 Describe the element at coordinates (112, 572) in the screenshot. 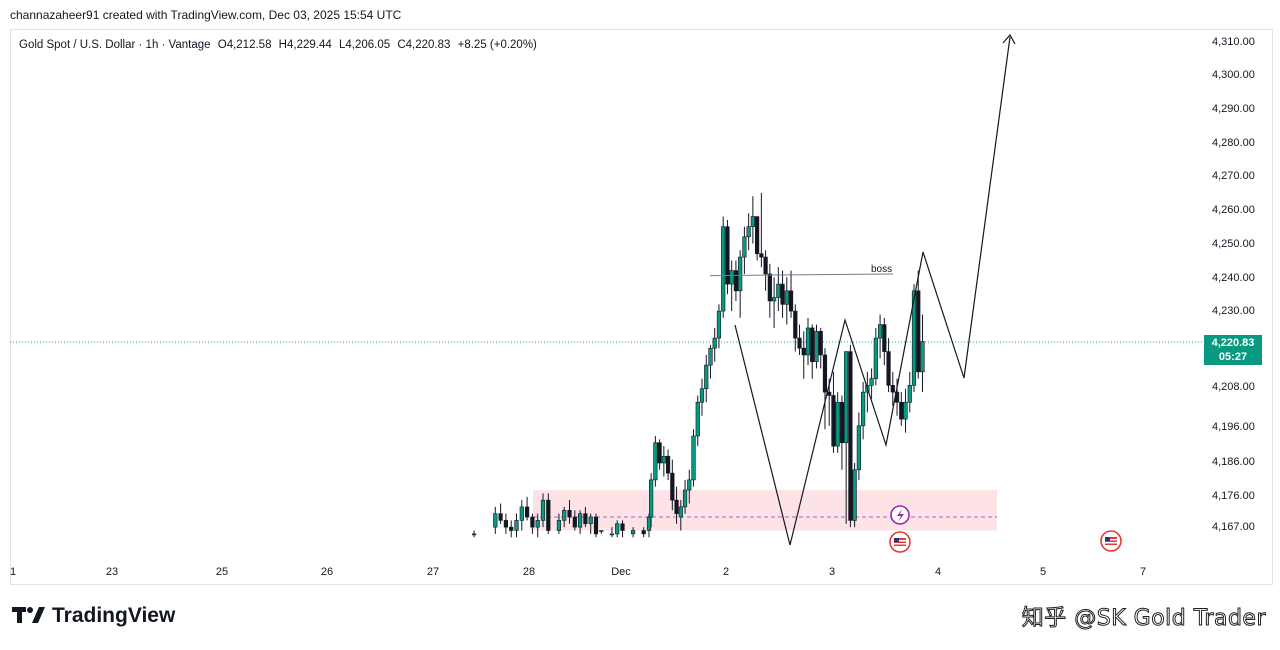

I see `x-tick-label: 23` at that location.